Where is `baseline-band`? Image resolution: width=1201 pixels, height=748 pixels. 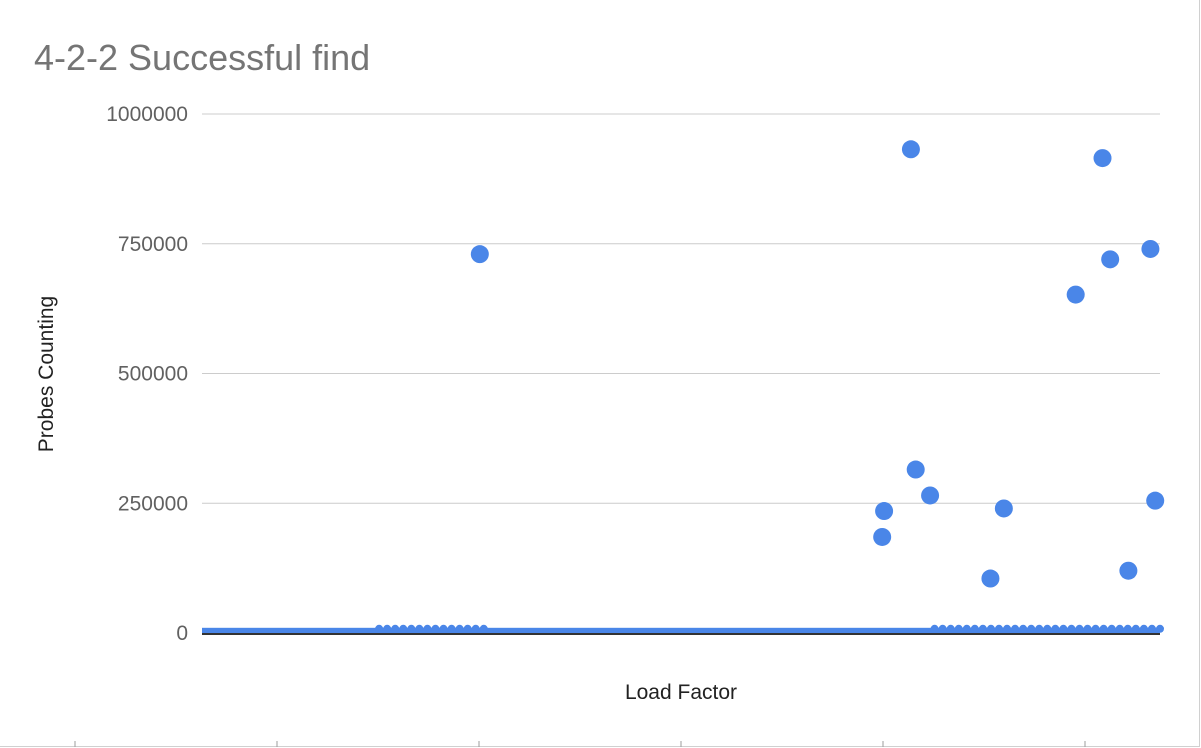 baseline-band is located at coordinates (683, 628).